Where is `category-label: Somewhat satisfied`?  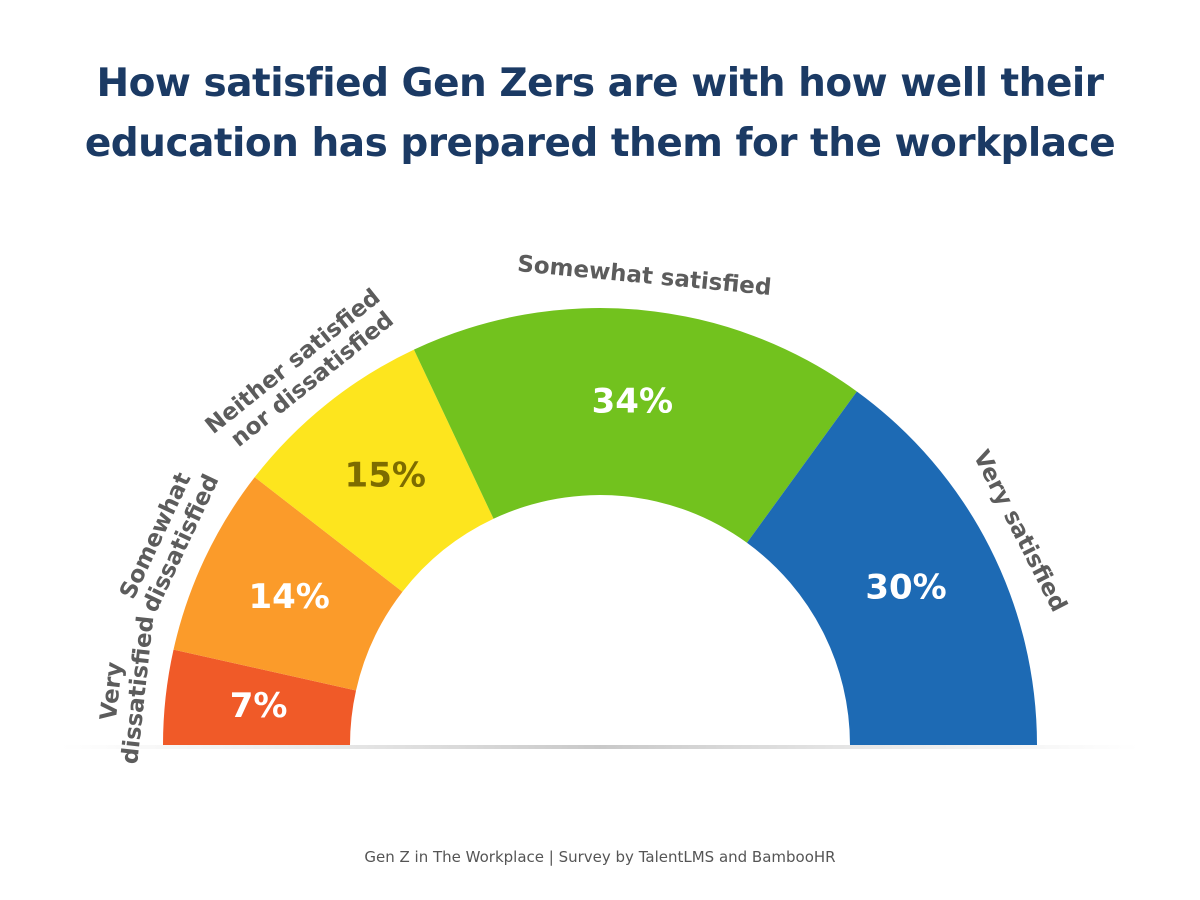
category-label: Somewhat satisfied is located at coordinates (644, 276).